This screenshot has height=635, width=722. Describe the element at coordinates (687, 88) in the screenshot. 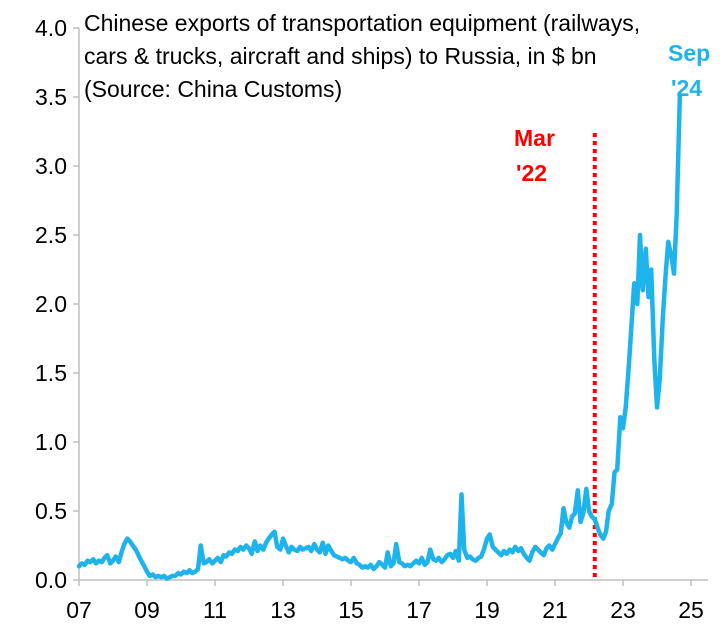

I see `sep-24-annotation-line-2: '24` at that location.